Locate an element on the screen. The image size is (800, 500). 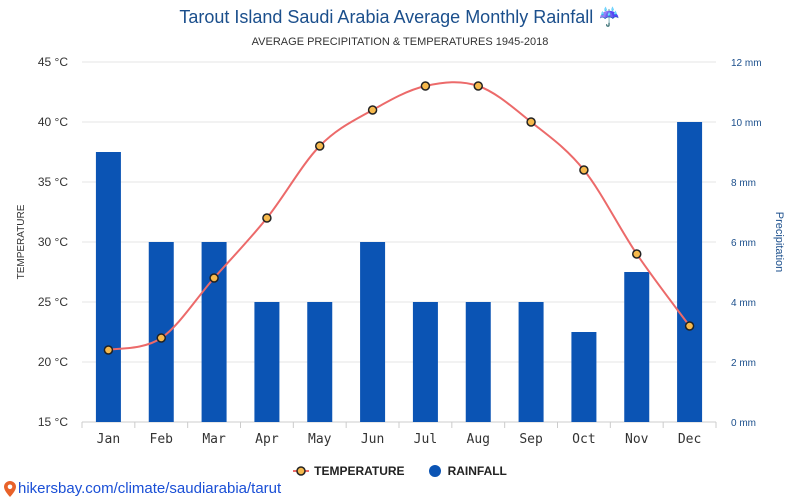
y-left-tick-label: 15 °C is located at coordinates (53, 422).